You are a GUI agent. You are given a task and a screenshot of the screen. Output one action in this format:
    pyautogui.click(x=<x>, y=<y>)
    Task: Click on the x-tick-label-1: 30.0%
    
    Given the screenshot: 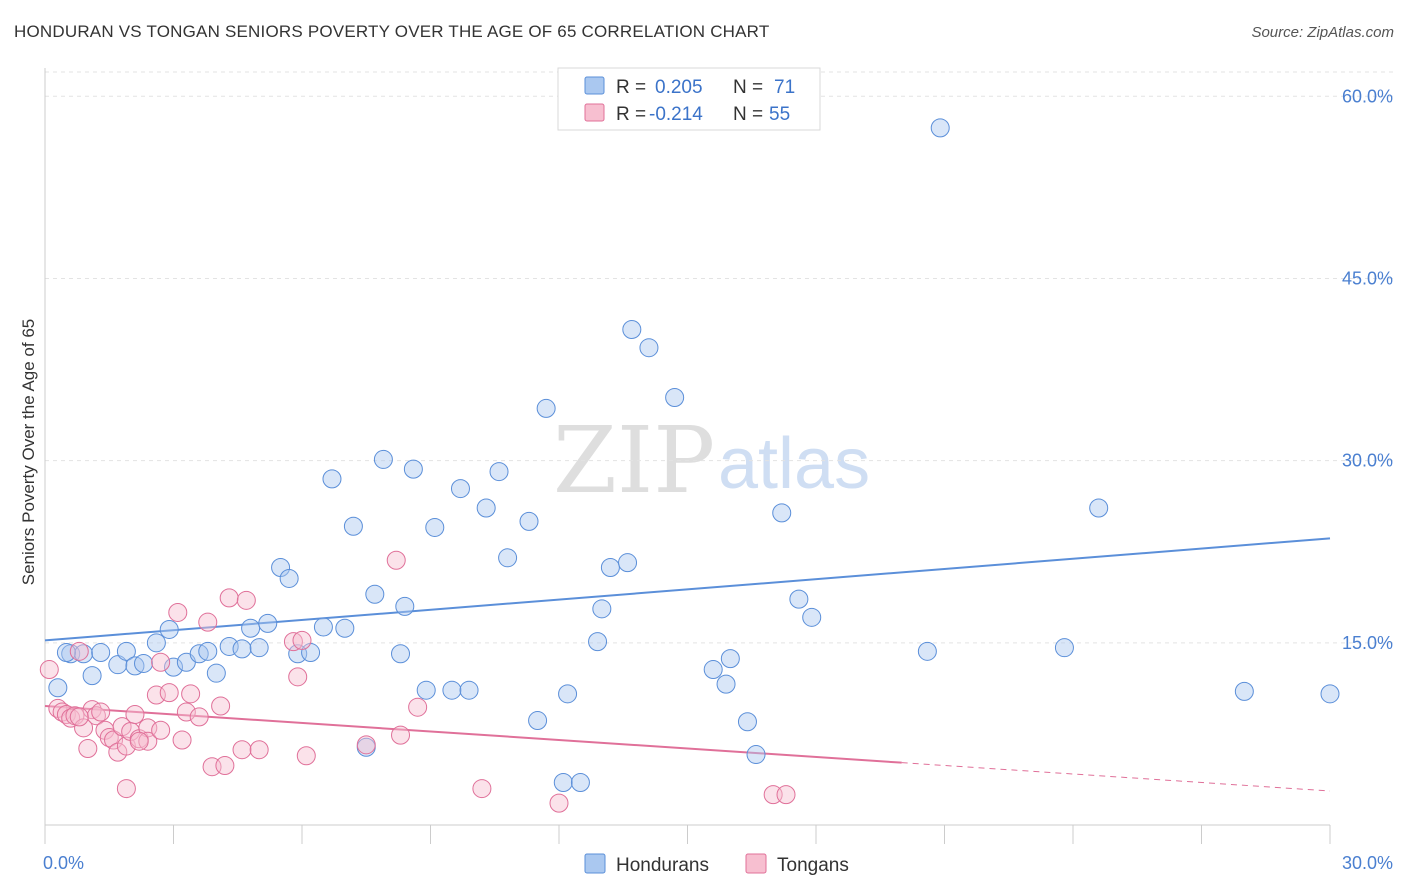 What is the action you would take?
    pyautogui.click(x=1367, y=863)
    